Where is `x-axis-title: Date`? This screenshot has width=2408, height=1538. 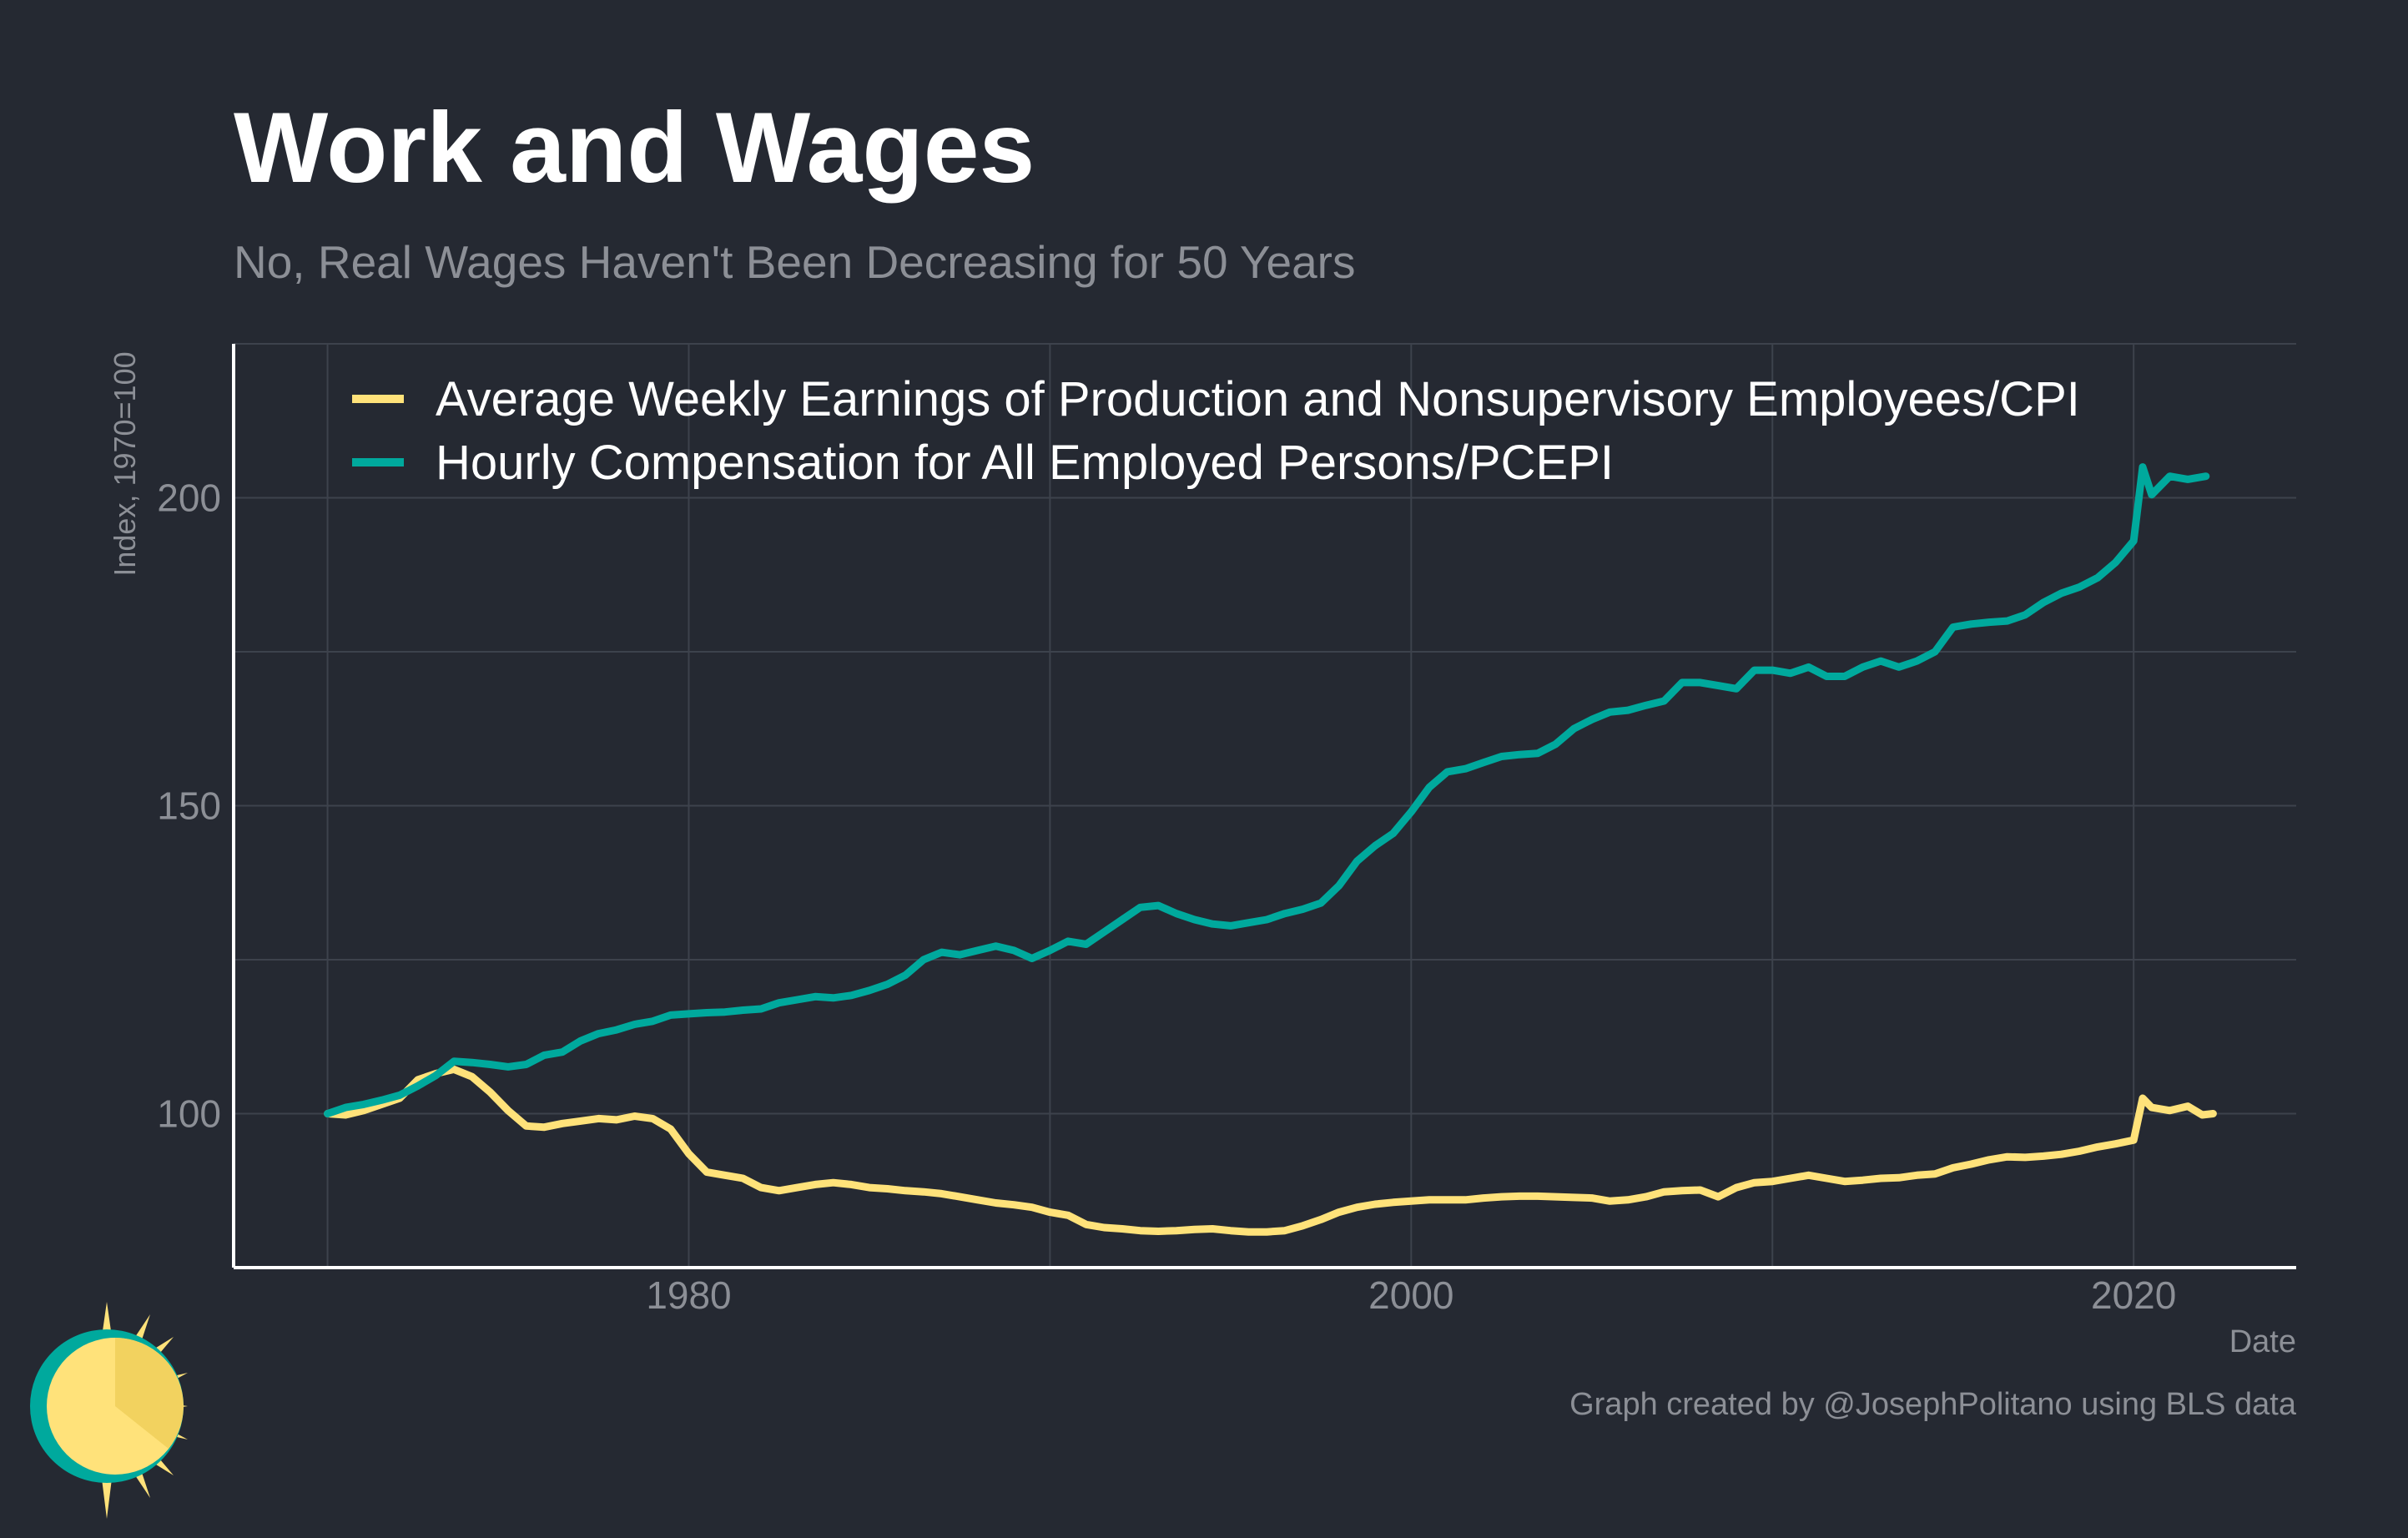 x-axis-title: Date is located at coordinates (2262, 1341).